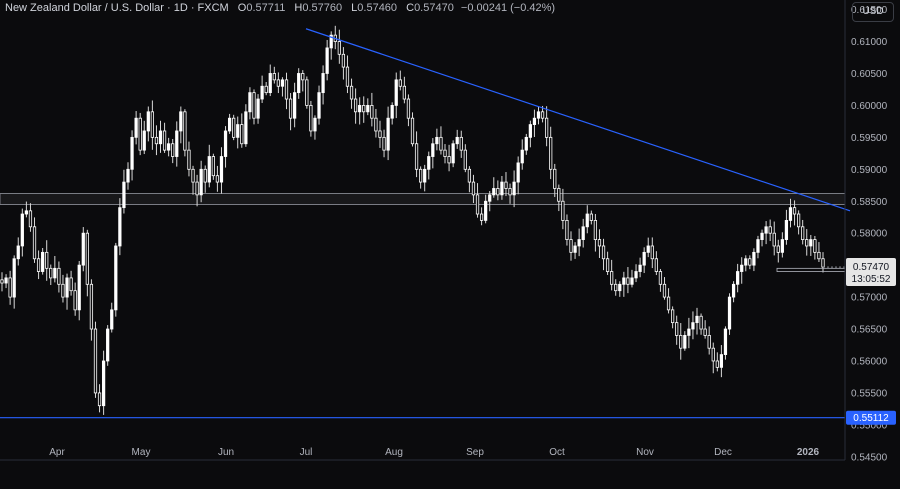  Describe the element at coordinates (869, 298) in the screenshot. I see `y-tick-label: 0.57000` at that location.